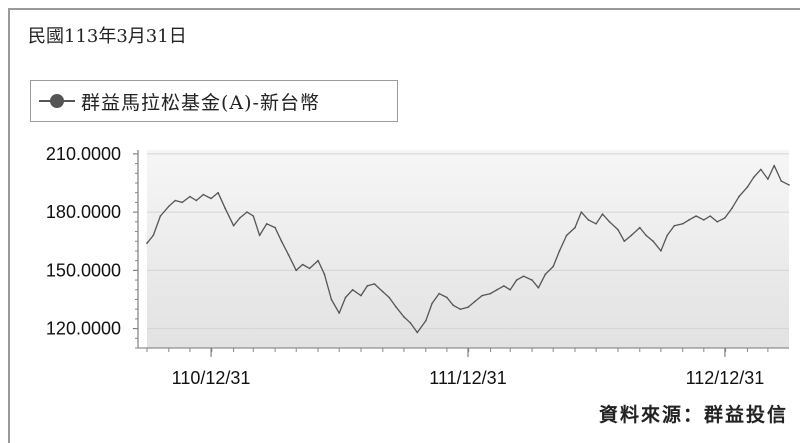 The height and width of the screenshot is (443, 800). Describe the element at coordinates (83, 154) in the screenshot. I see `y-tick-label: 210.0000` at that location.